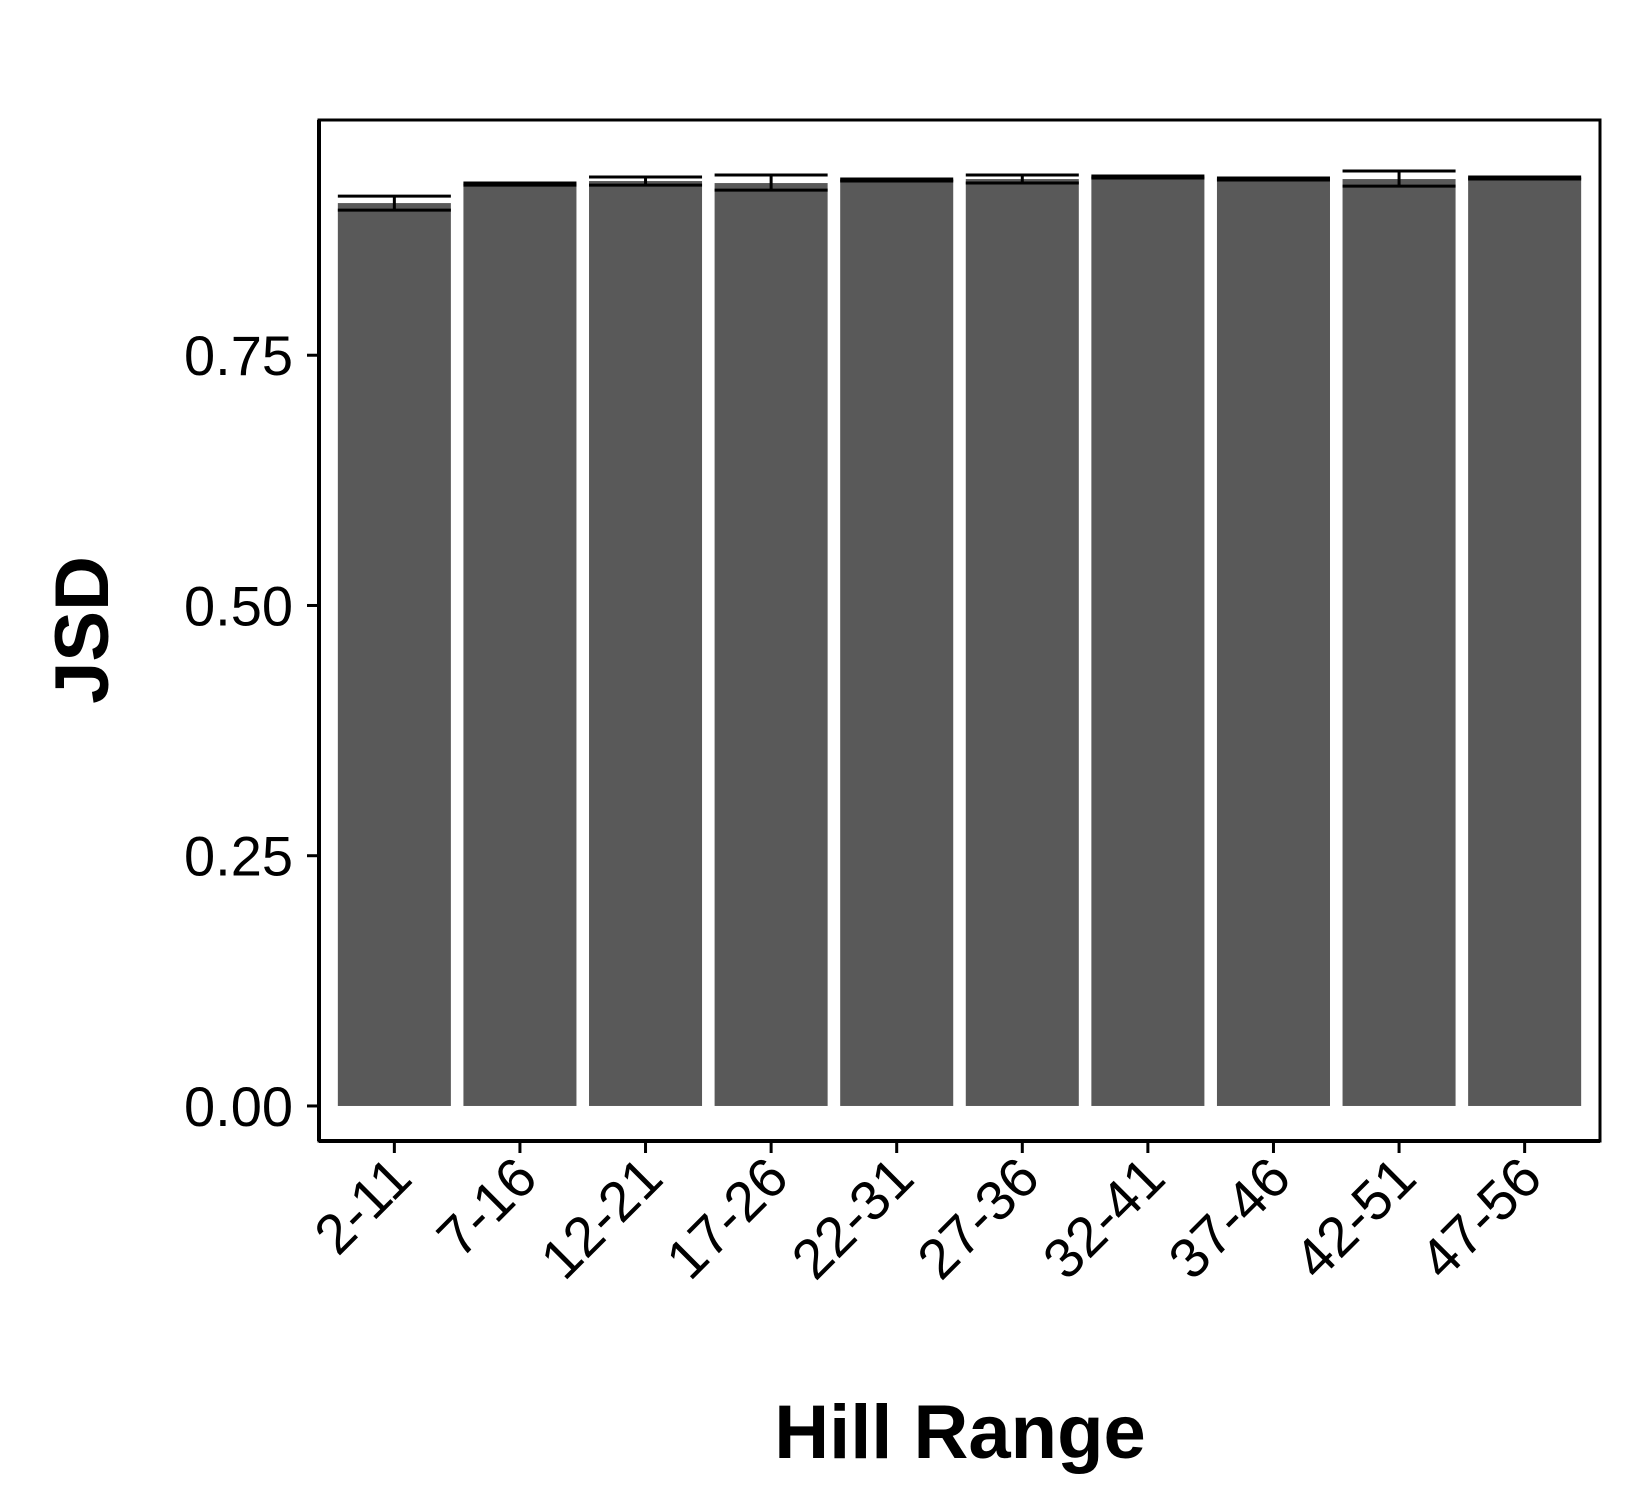 The height and width of the screenshot is (1500, 1650). What do you see at coordinates (487, 1207) in the screenshot?
I see `x-tick-label: 7-16` at bounding box center [487, 1207].